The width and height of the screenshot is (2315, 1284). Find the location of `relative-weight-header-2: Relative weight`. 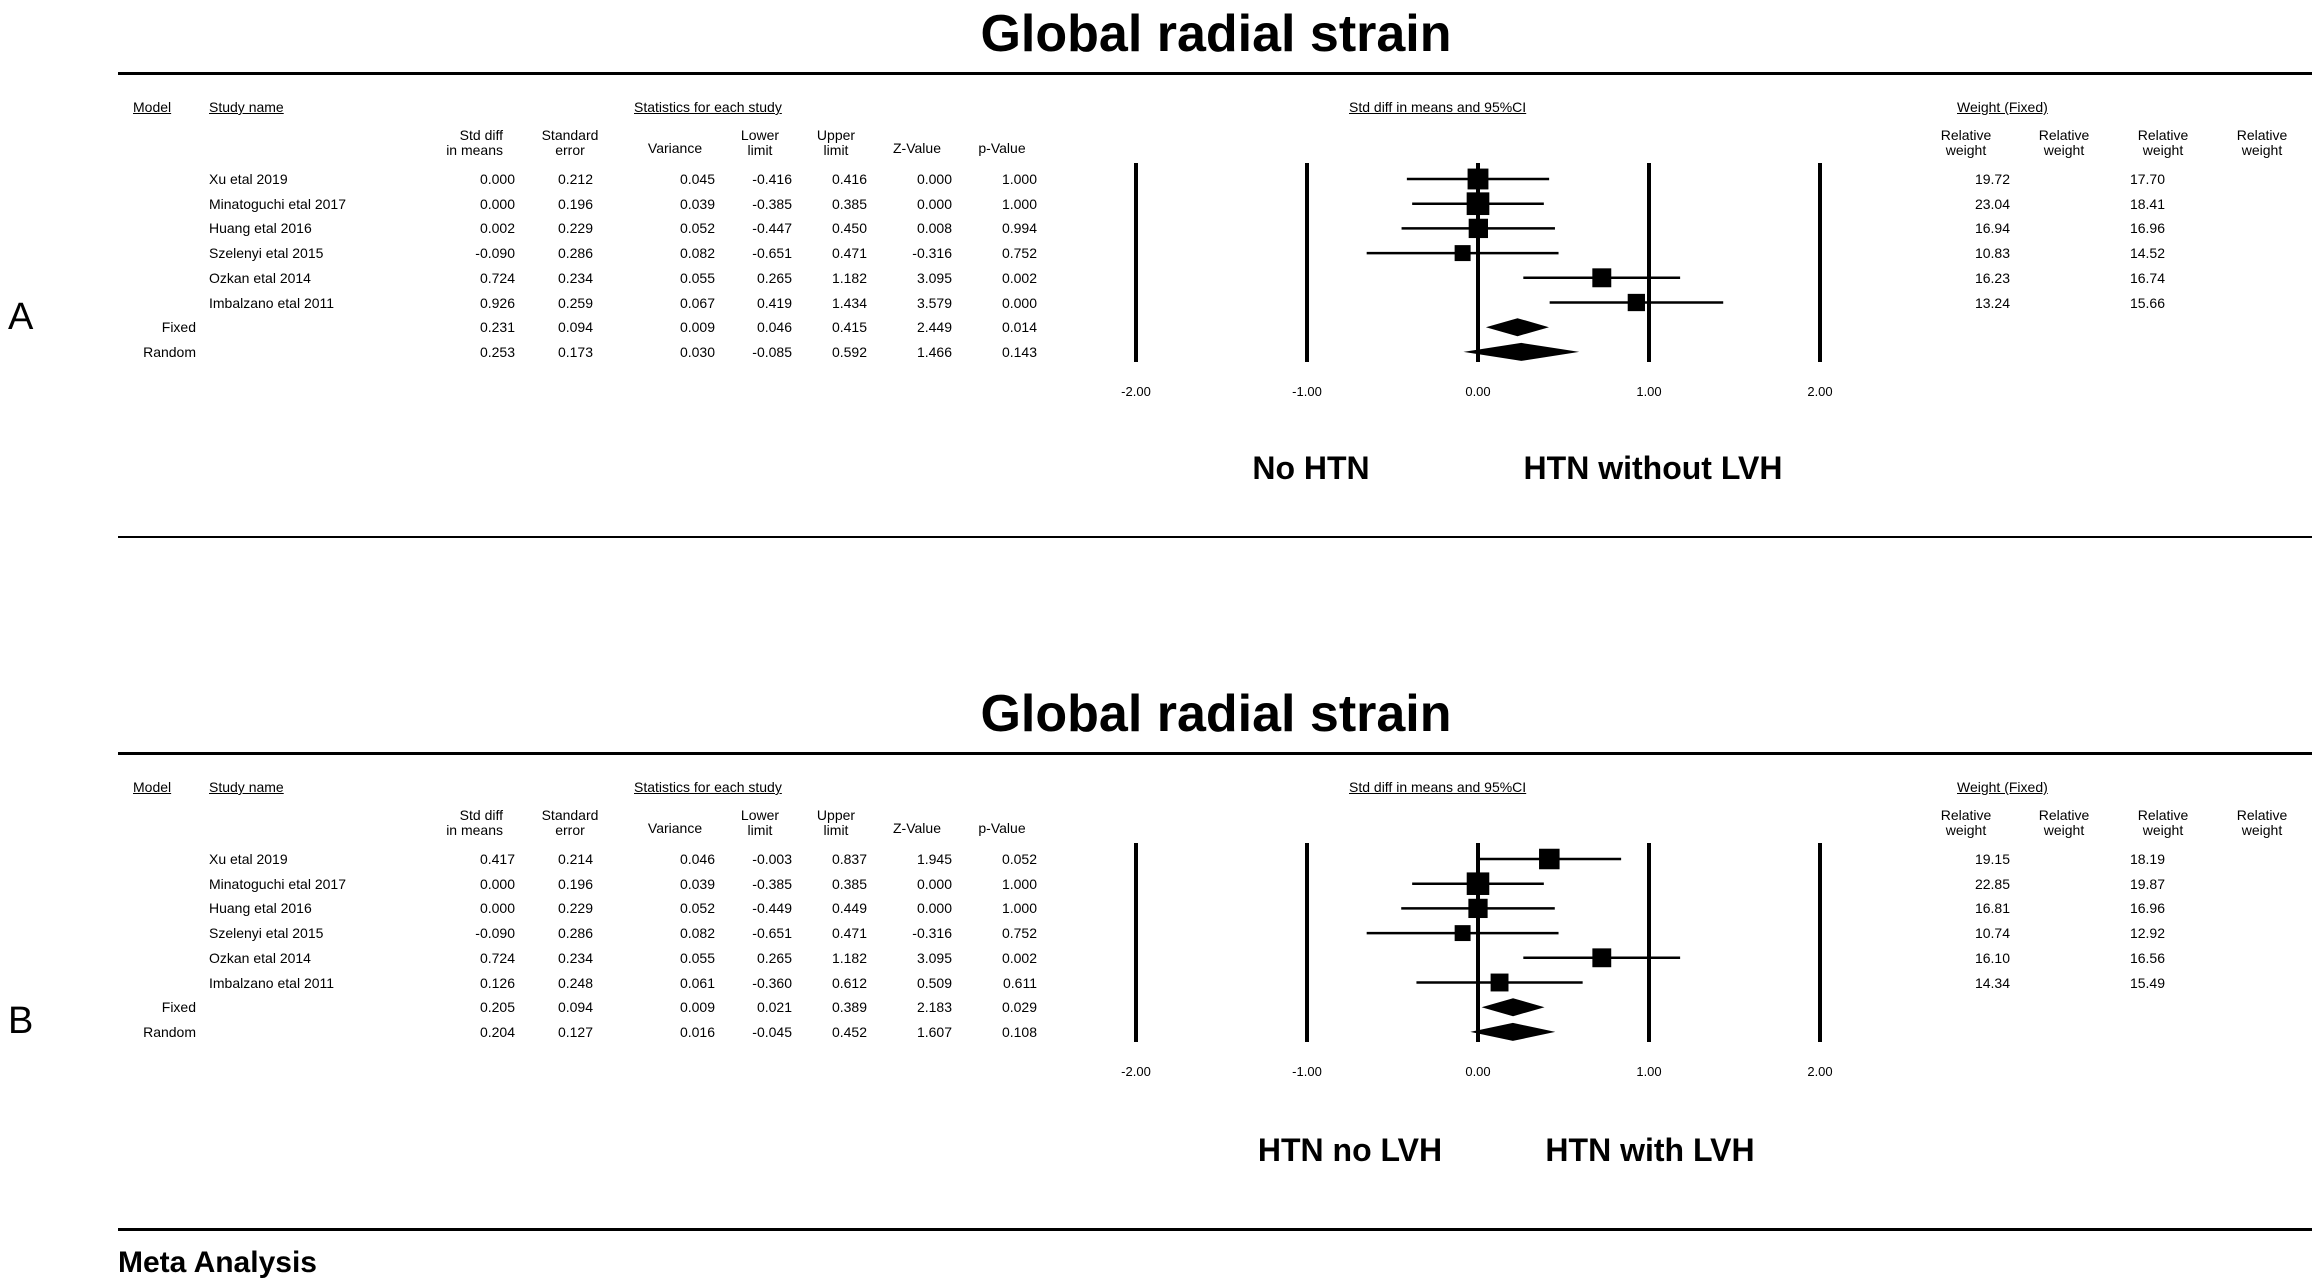

relative-weight-header-2: Relative weight is located at coordinates (2064, 822).